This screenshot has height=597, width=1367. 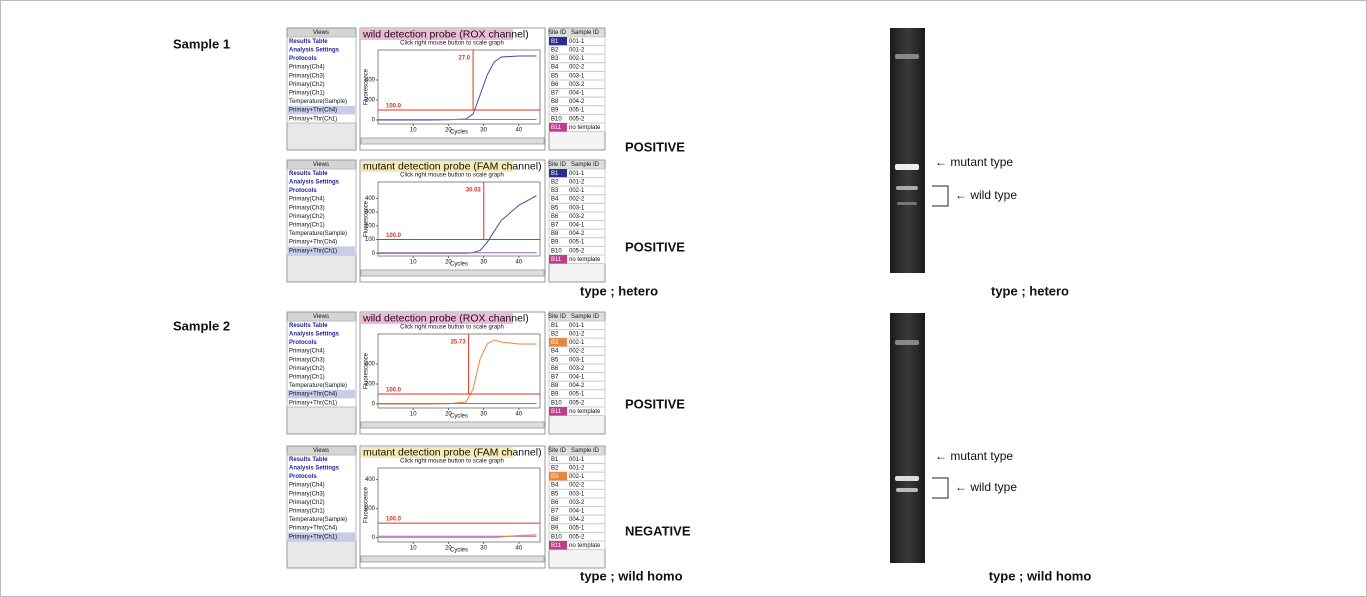 I want to click on sample-id: 005-1, so click(x=577, y=395).